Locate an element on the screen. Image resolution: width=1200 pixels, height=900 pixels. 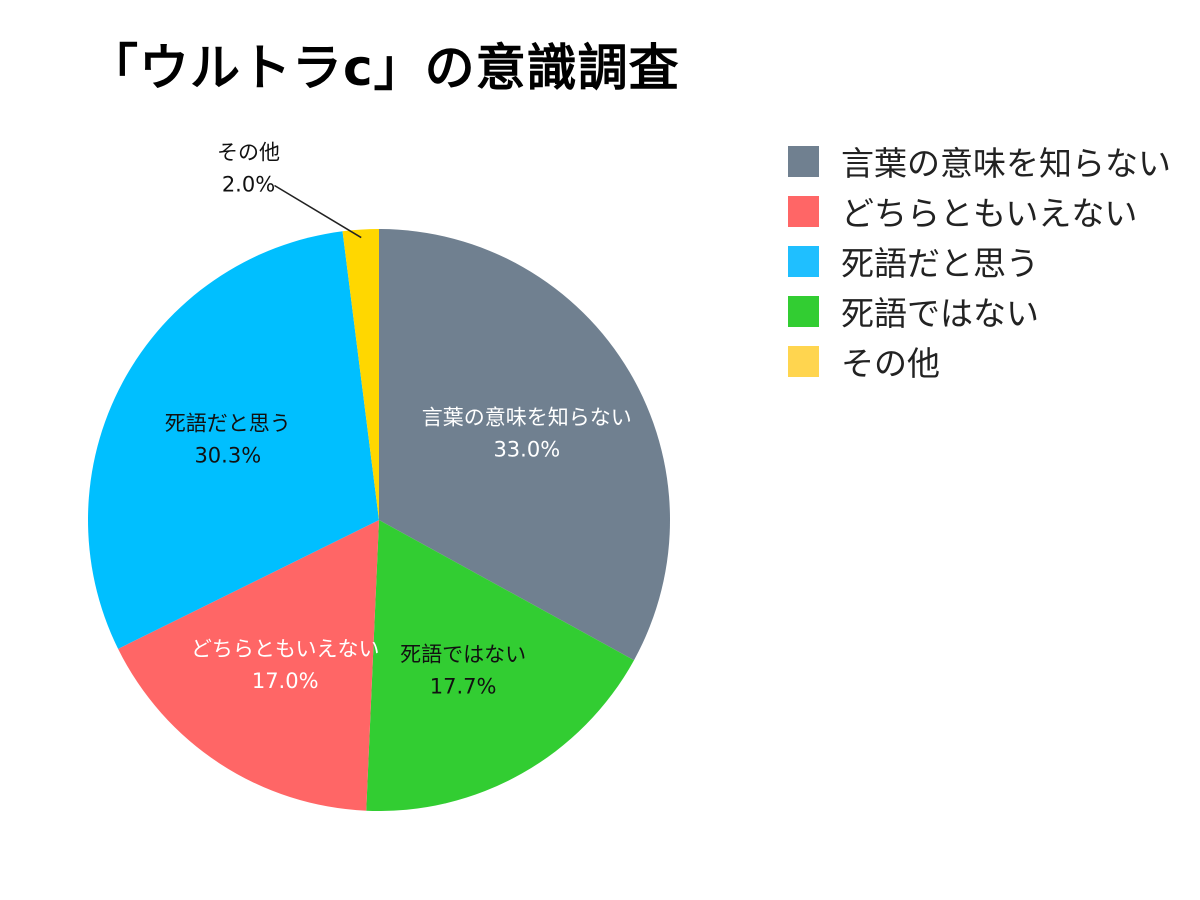
legend-item: 死語ではない is located at coordinates (979, 311).